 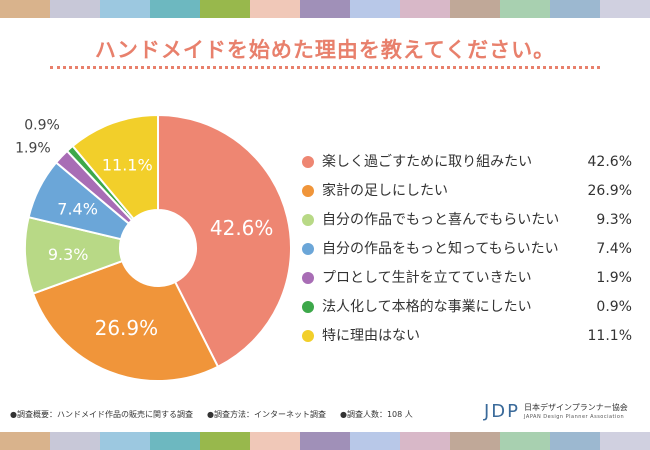 What do you see at coordinates (325, 50) in the screenshot?
I see `page-title: ハンドメイドを始めた理由を教えてください。` at bounding box center [325, 50].